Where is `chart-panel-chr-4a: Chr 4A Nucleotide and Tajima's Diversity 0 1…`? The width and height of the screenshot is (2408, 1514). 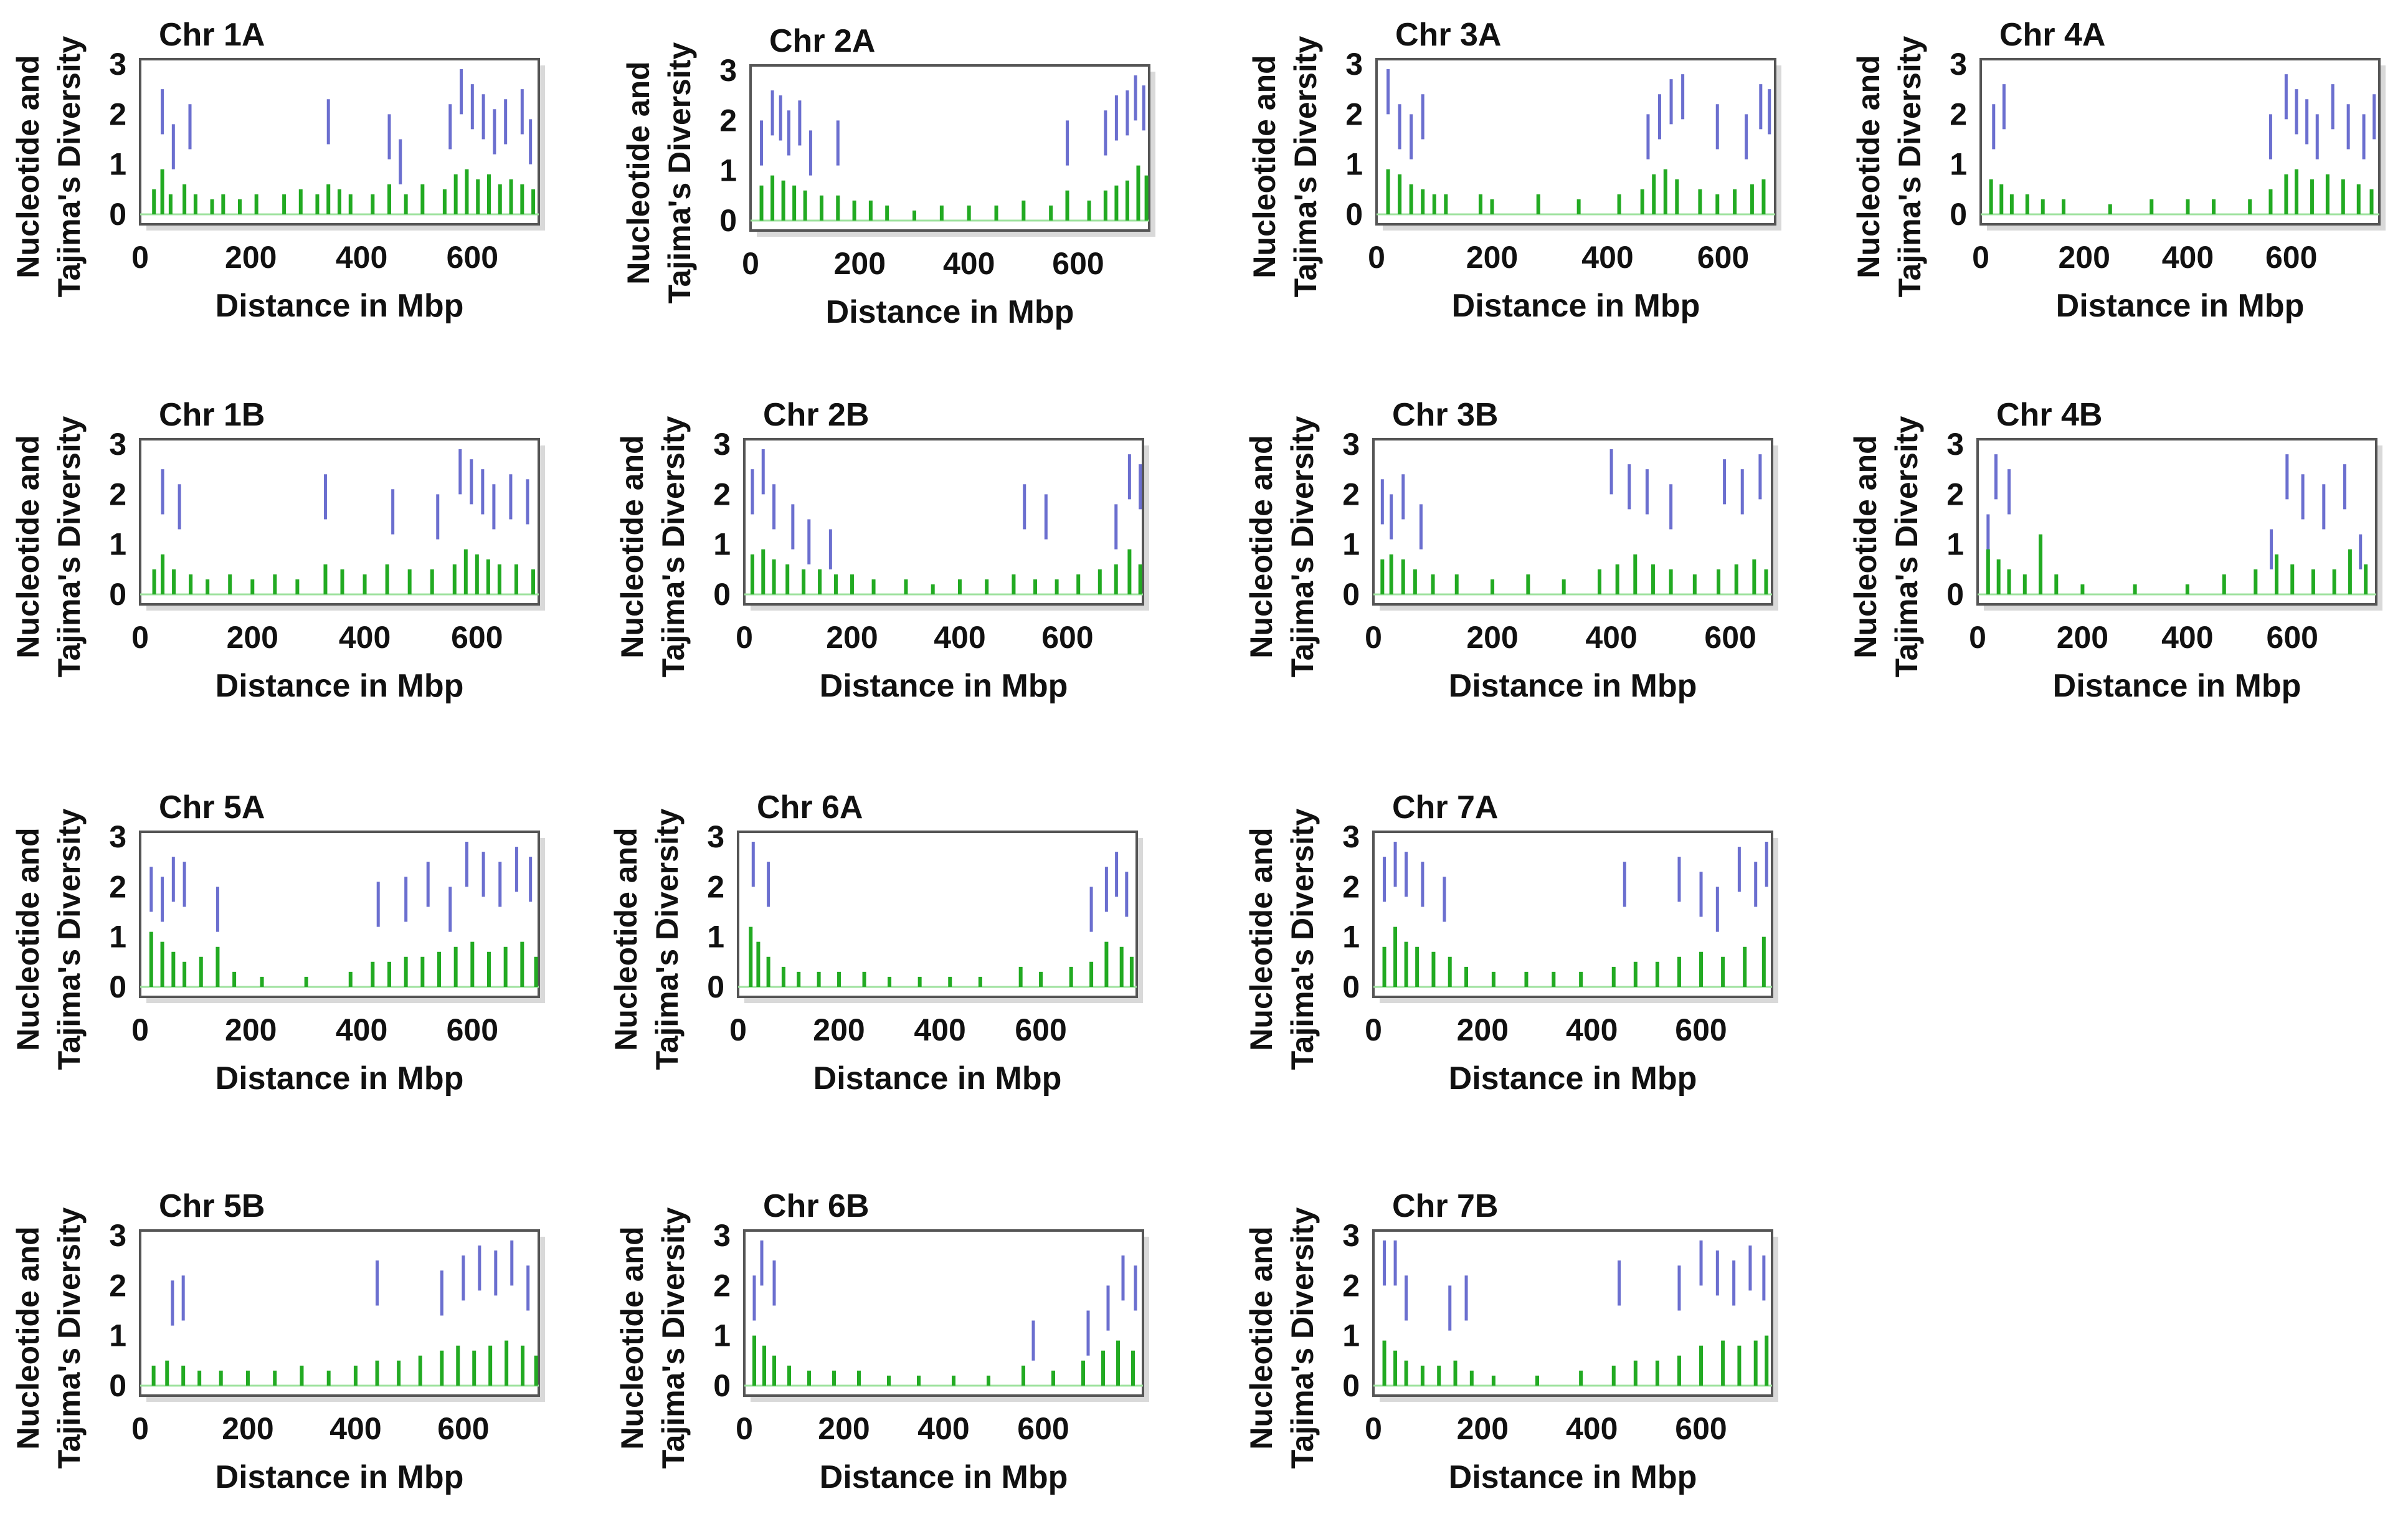 chart-panel-chr-4a: Chr 4A Nucleotide and Tajima's Diversity 0 1… is located at coordinates (2124, 171).